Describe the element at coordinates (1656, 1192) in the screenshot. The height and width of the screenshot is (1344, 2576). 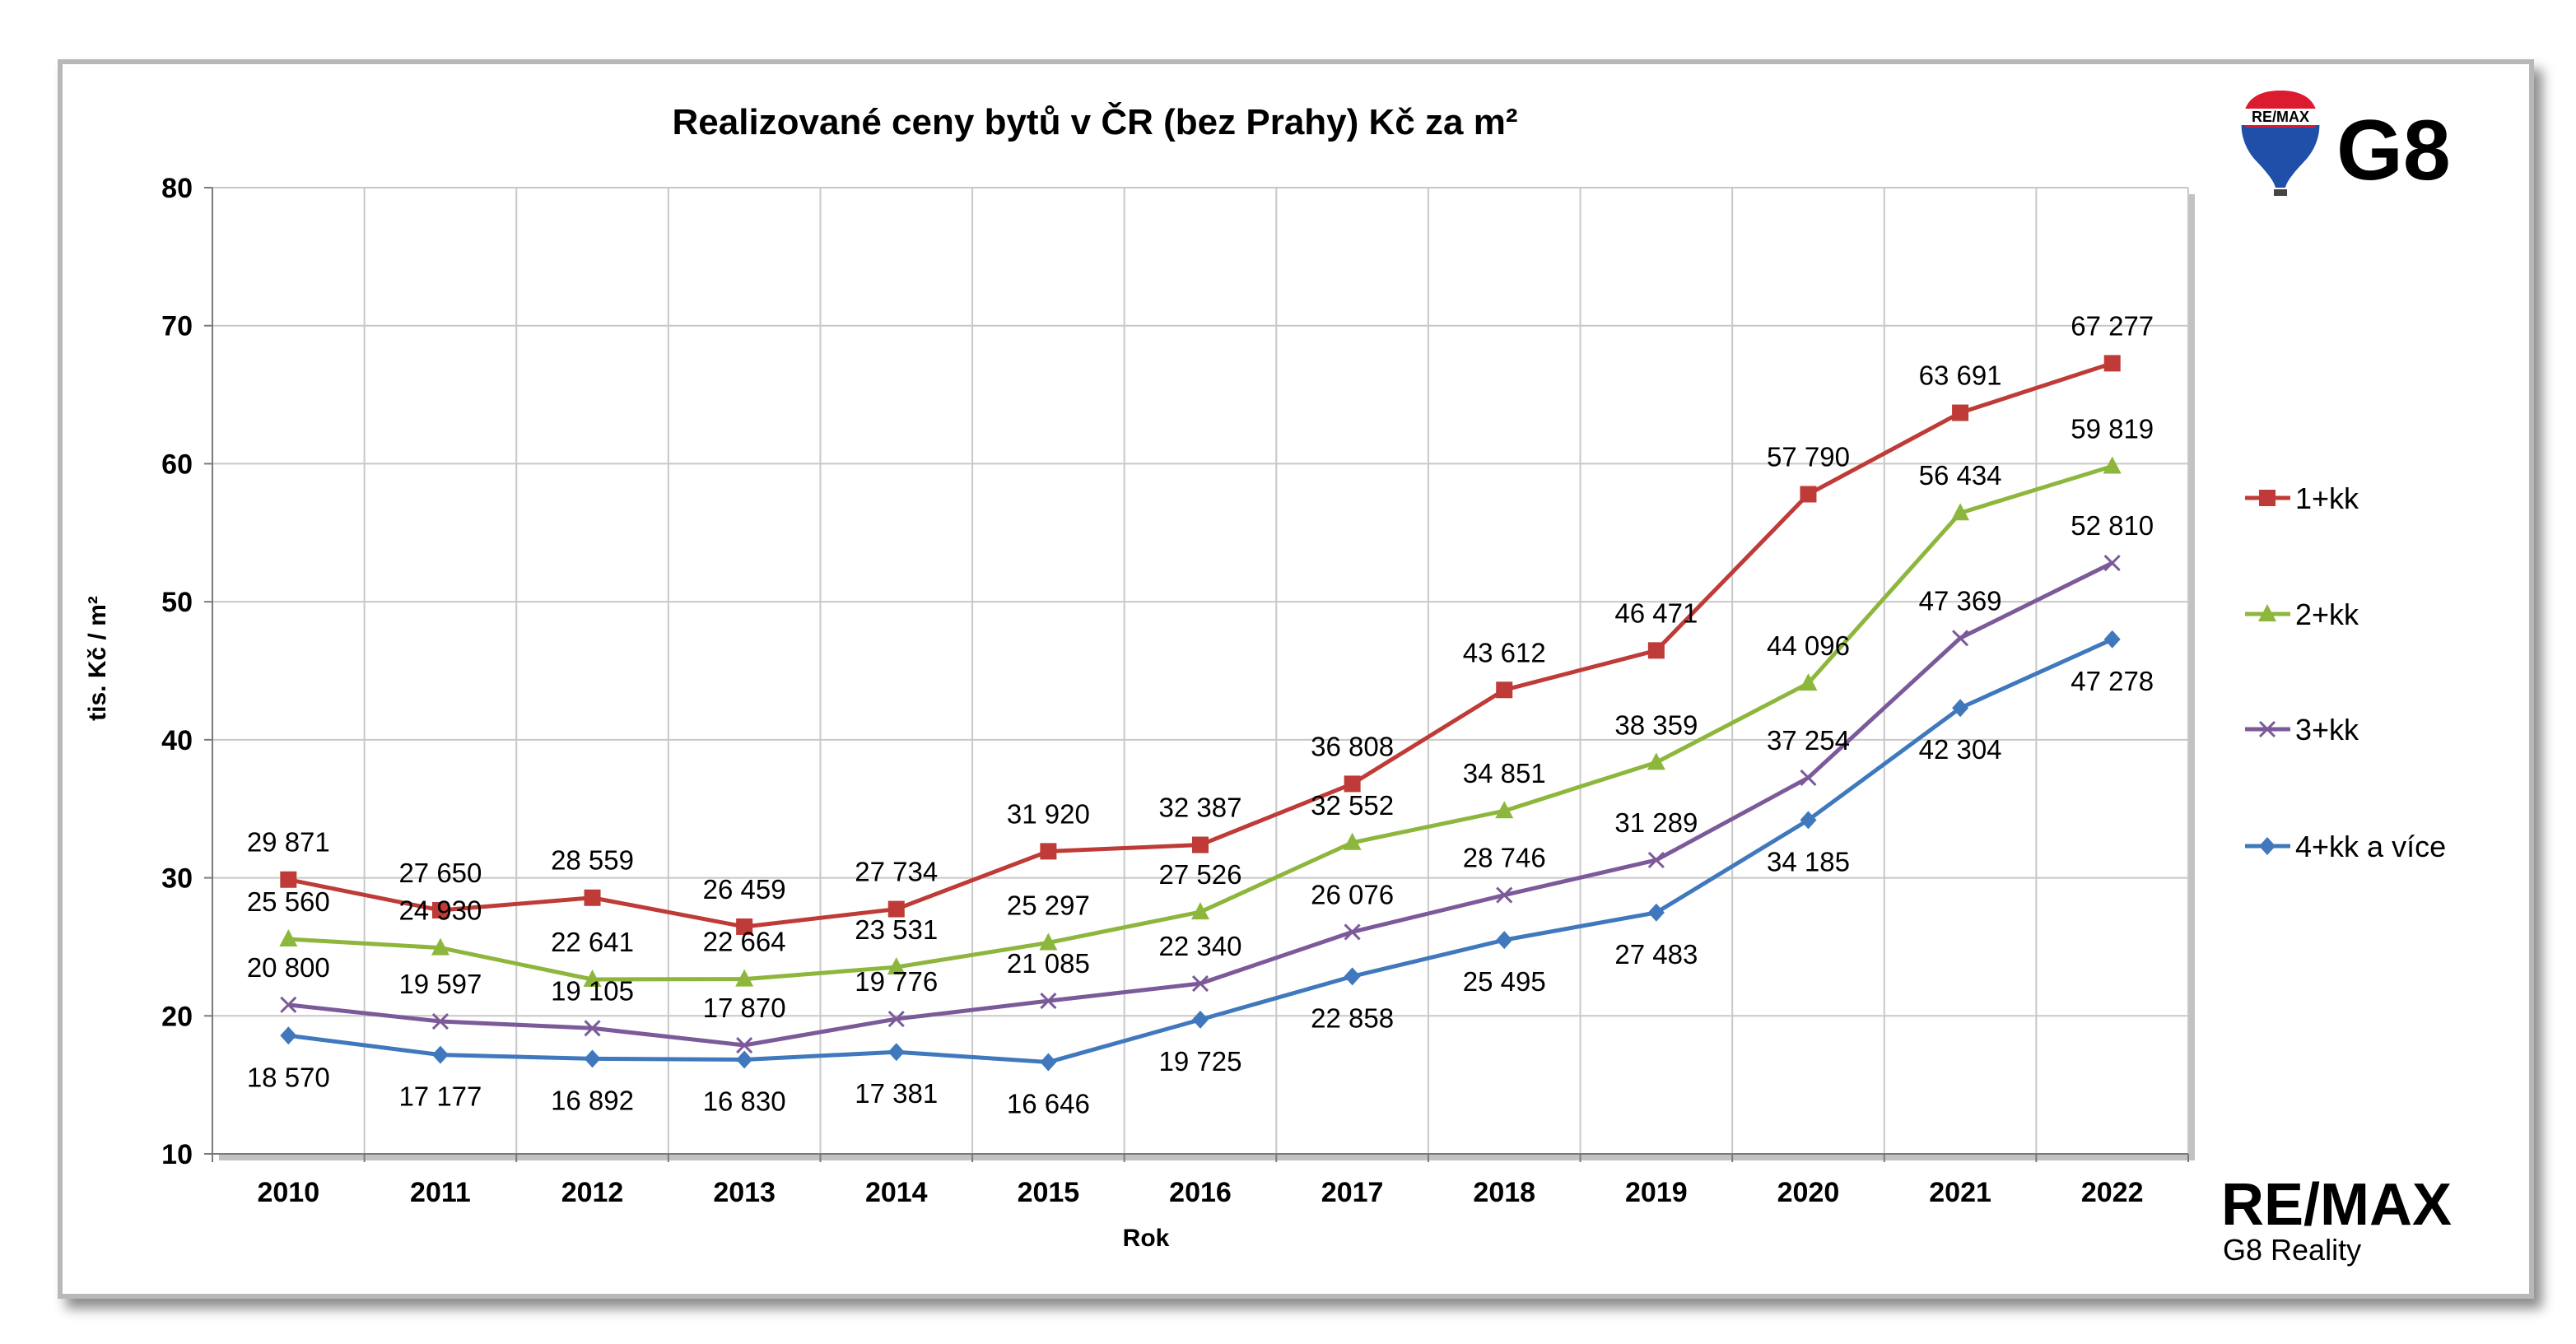
I see `x-tick-label: 2019` at that location.